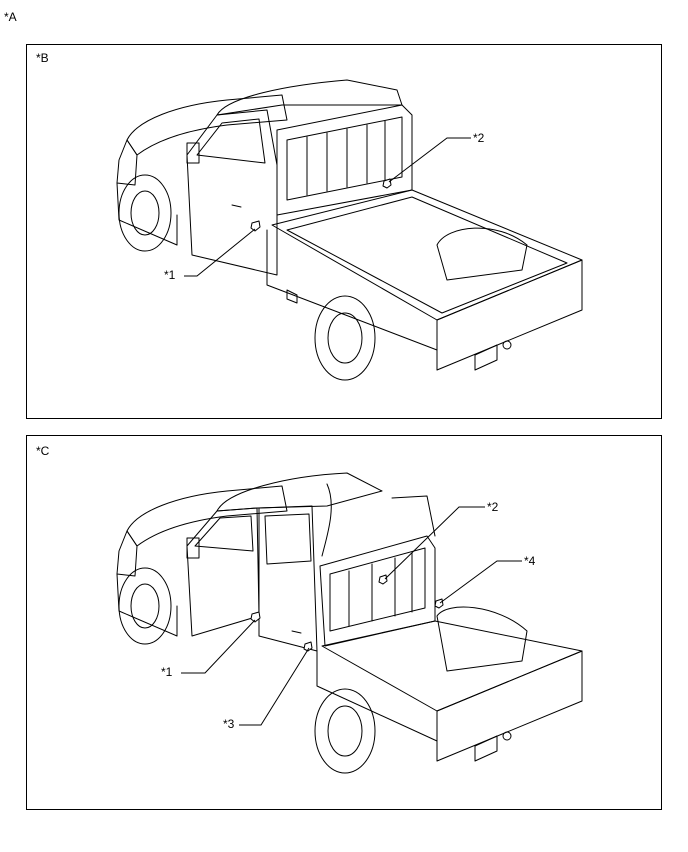  Describe the element at coordinates (42, 58) in the screenshot. I see `panel-label: *B` at that location.